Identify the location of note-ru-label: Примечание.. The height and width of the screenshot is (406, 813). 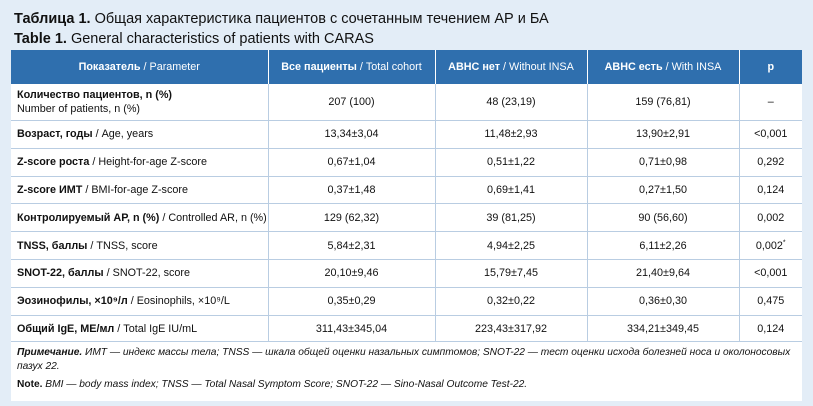
(50, 352).